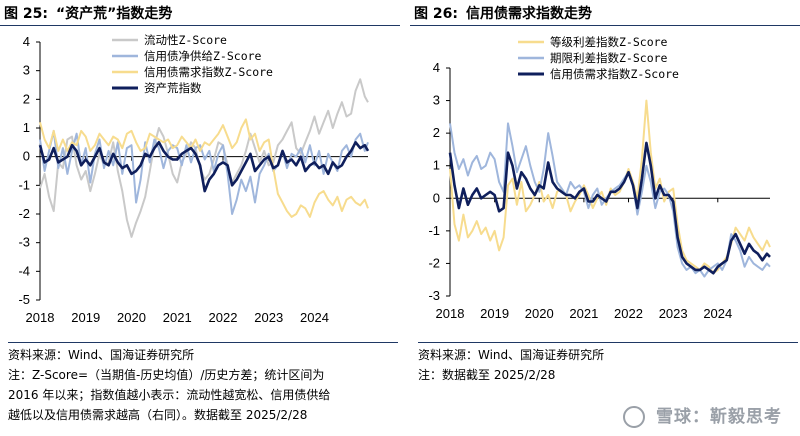 The height and width of the screenshot is (436, 800). Describe the element at coordinates (158, 415) in the screenshot. I see `left-note-line: 越低以及信用债需求越高（右同）。数据截至 2025/2/28` at that location.